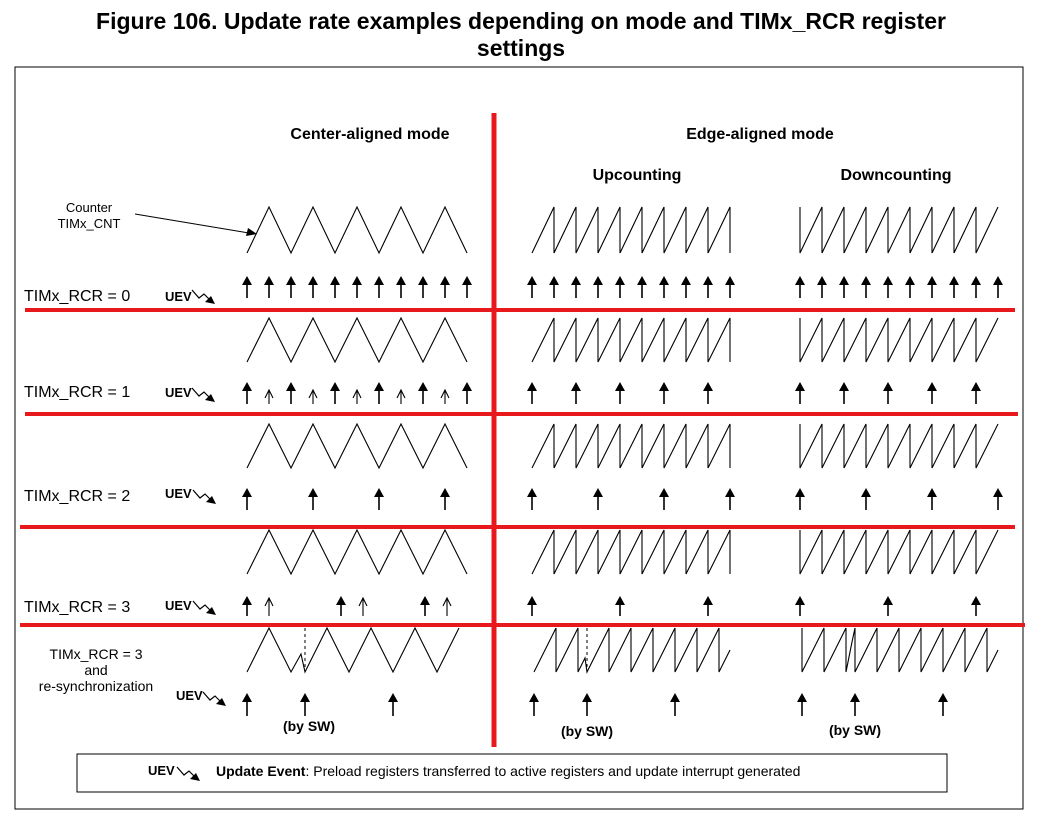 Image resolution: width=1042 pixels, height=823 pixels. Describe the element at coordinates (637, 175) in the screenshot. I see `header-upcounting: Upcounting` at that location.